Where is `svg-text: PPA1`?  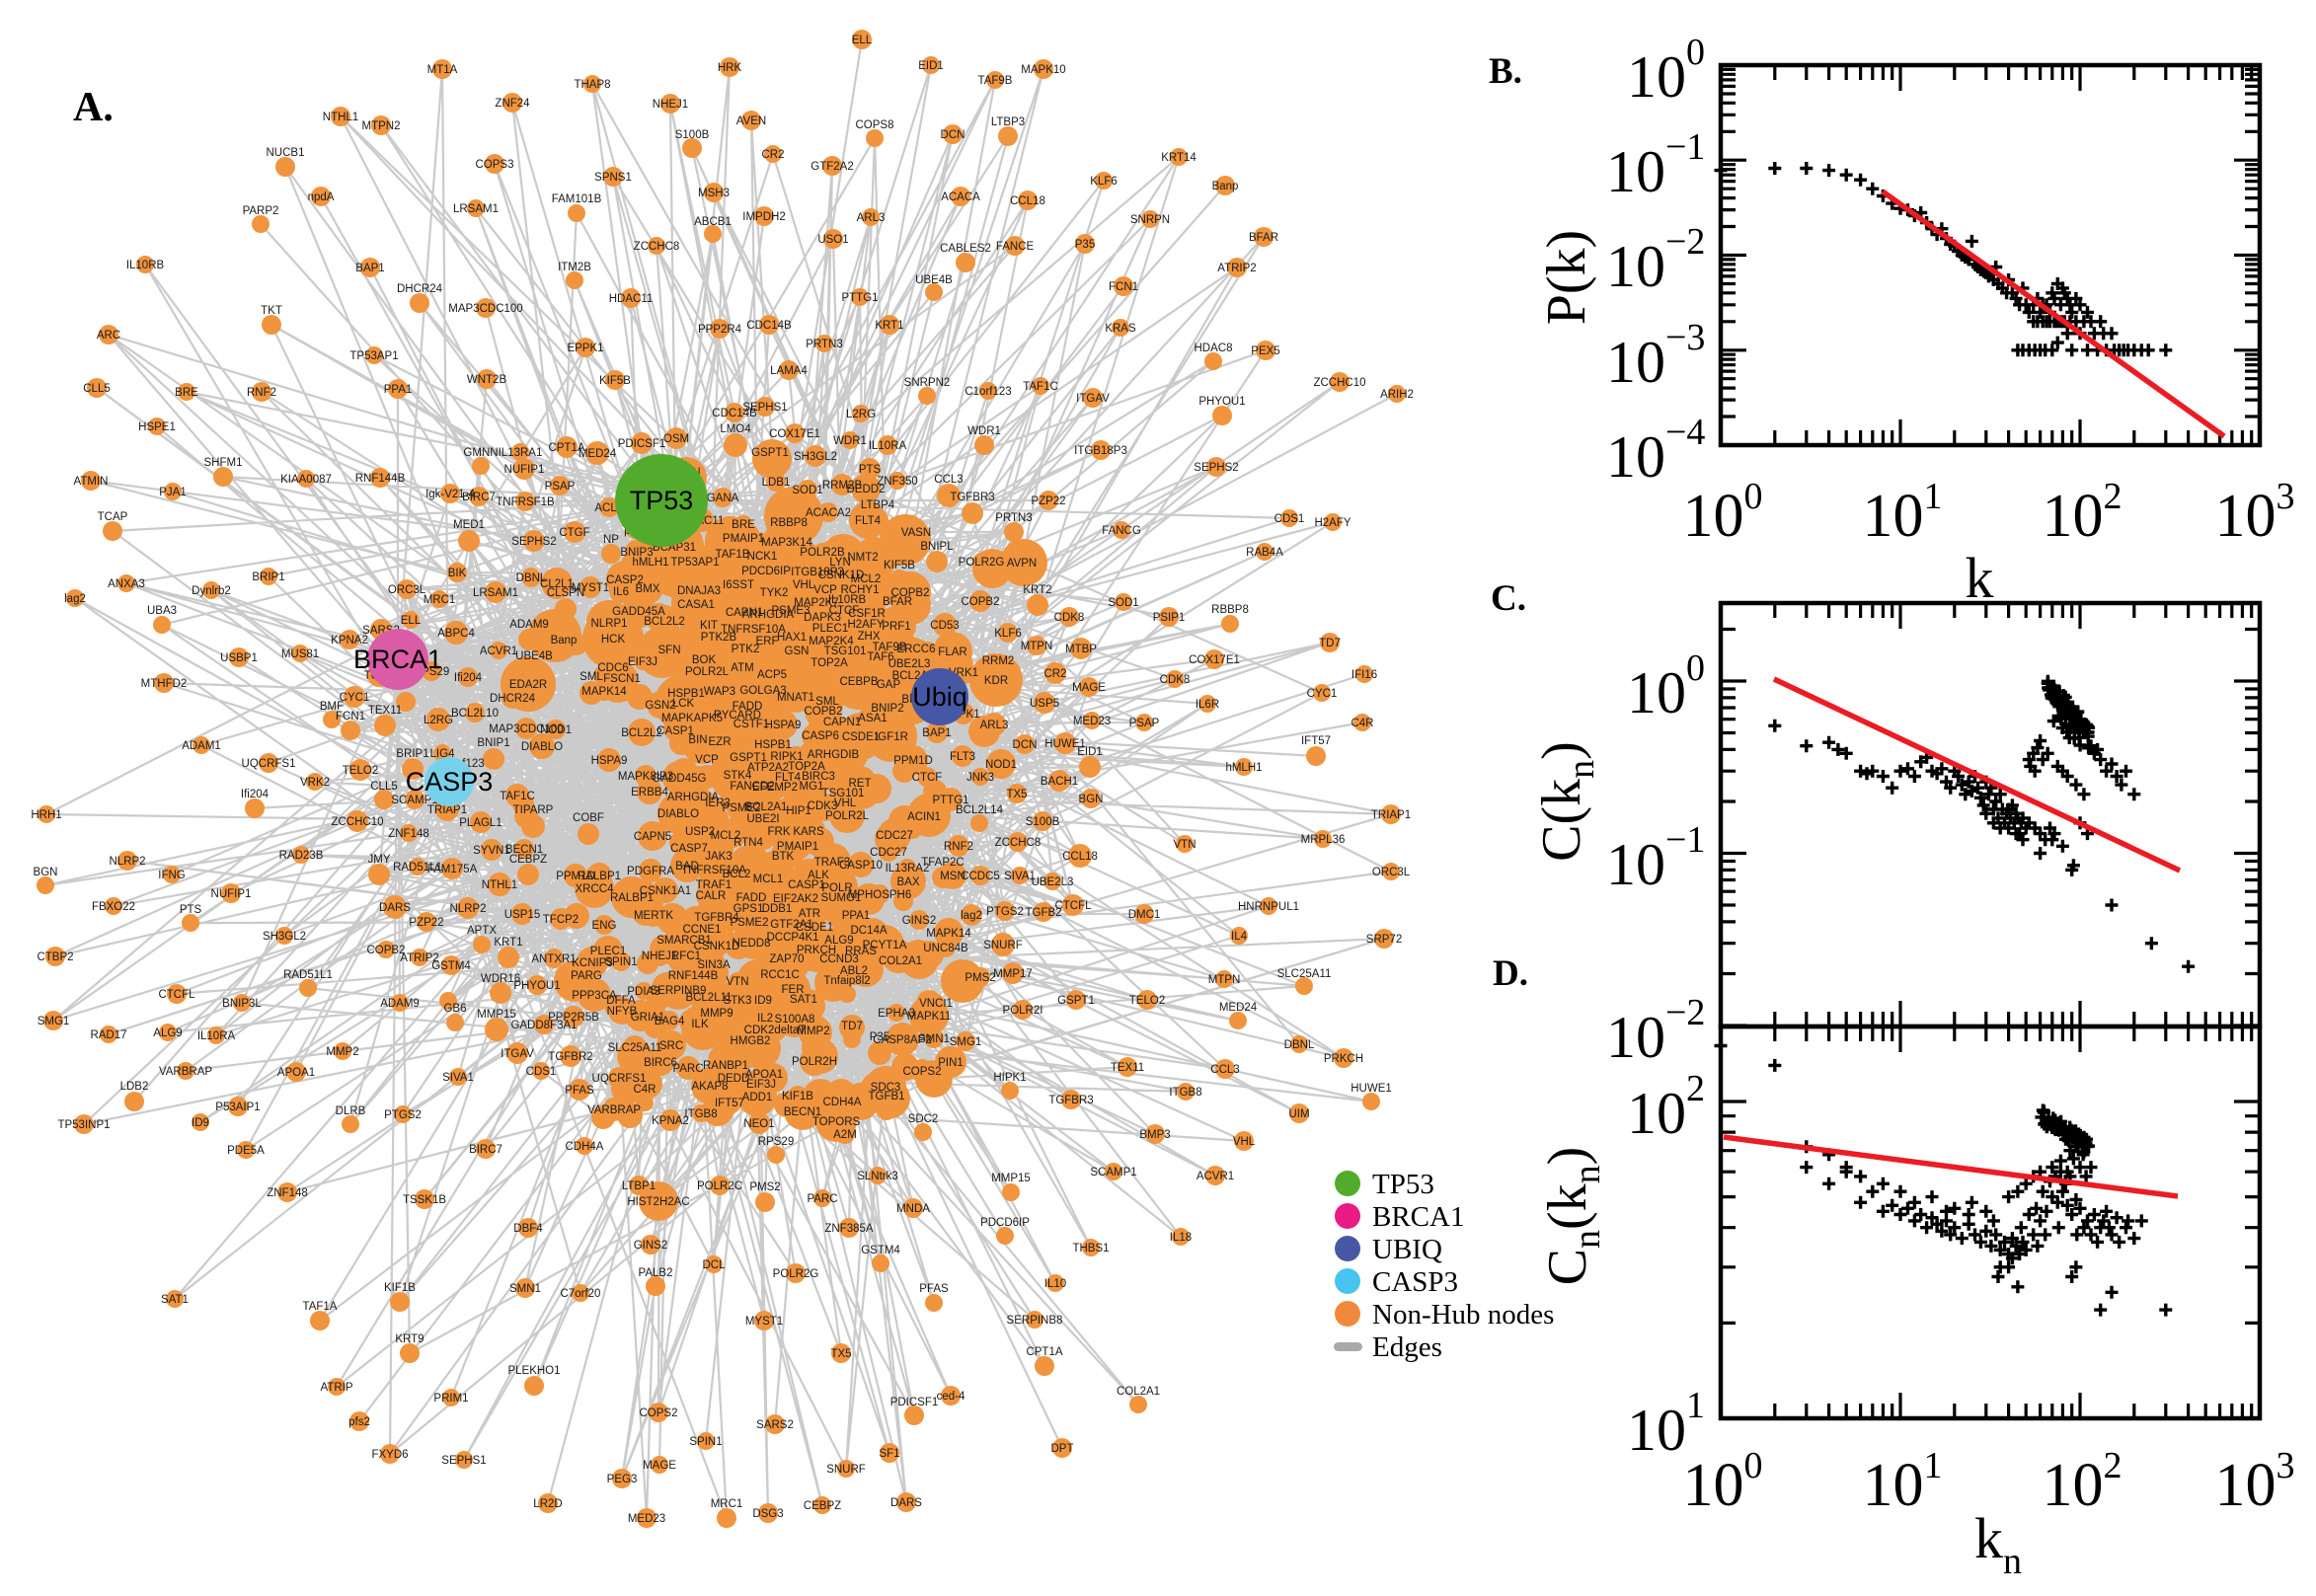 svg-text: PPA1 is located at coordinates (398, 390).